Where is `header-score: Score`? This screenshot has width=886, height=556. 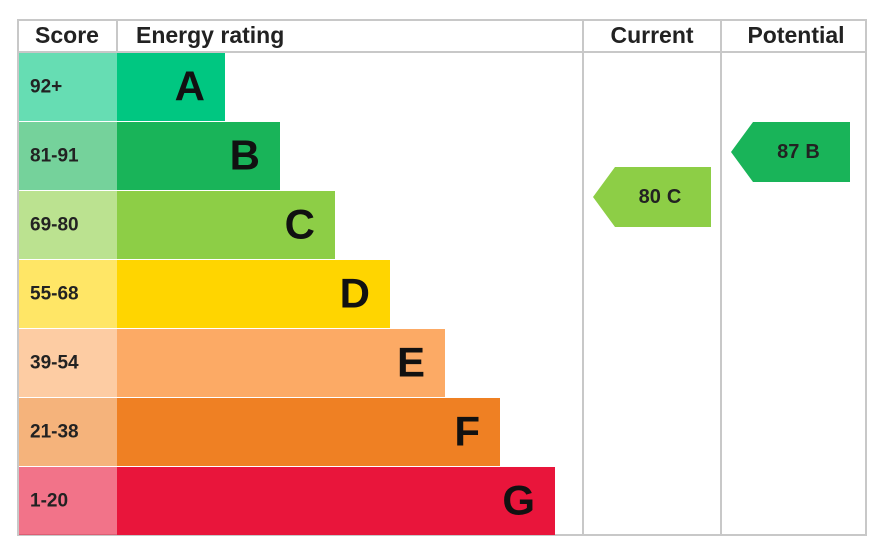 header-score: Score is located at coordinates (67, 35).